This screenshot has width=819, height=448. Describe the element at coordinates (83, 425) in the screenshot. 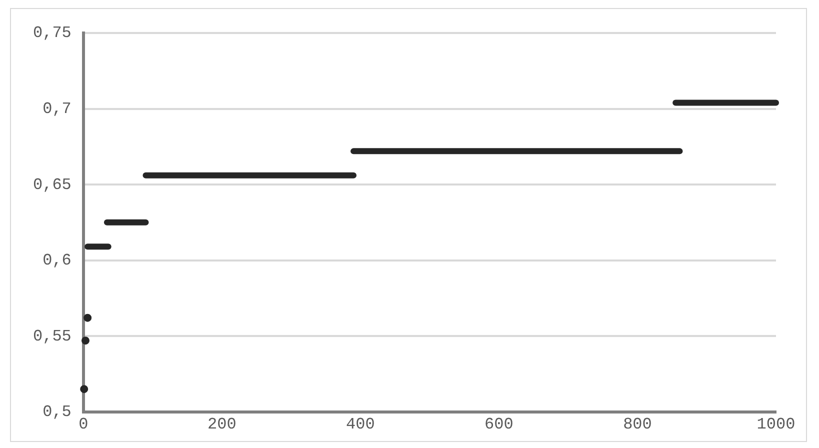

I see `x-tick-label: 0` at that location.